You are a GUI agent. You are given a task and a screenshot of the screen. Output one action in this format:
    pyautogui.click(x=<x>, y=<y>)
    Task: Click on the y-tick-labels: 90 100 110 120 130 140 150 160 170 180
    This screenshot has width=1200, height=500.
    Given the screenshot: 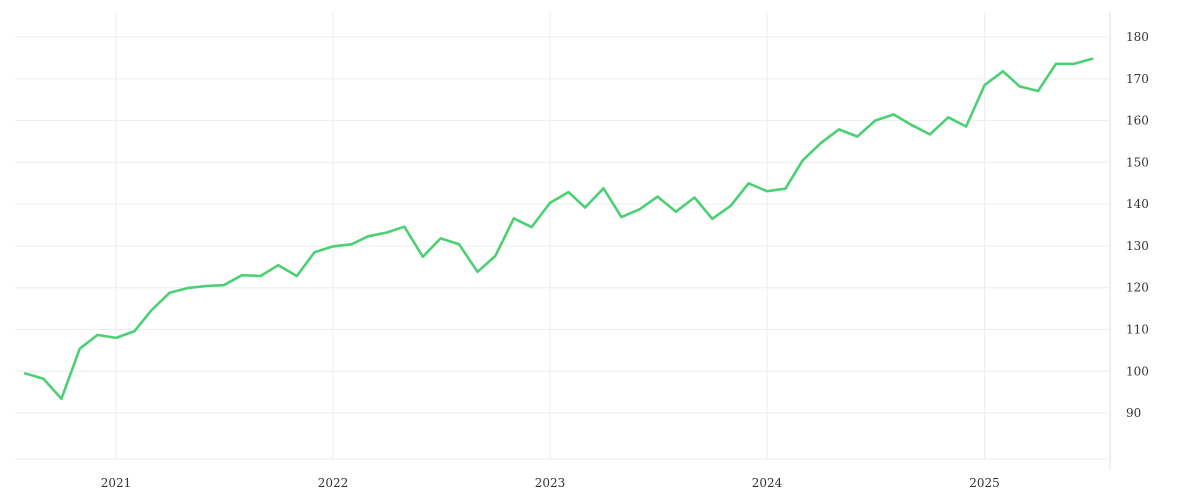 What is the action you would take?
    pyautogui.click(x=1137, y=225)
    